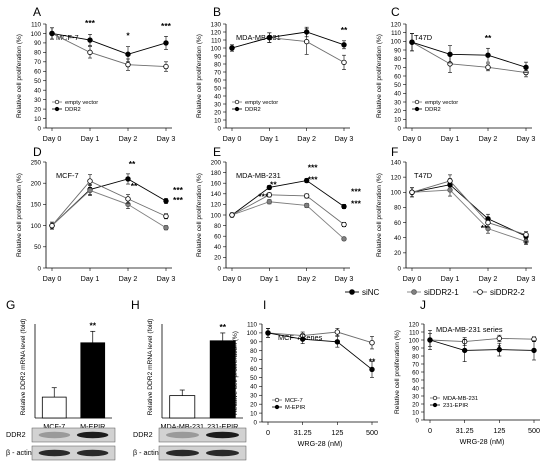 This screenshot has width=550, height=464. I want to click on blot-label: β - actin, so click(19, 452).